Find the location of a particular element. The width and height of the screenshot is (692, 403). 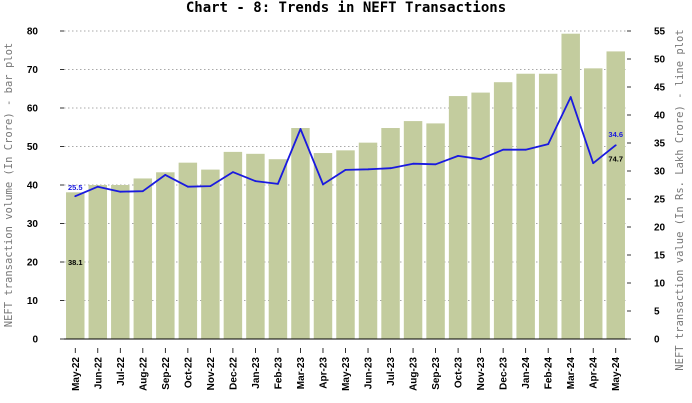

x-tick-label-Jun-23: Jun-23 is located at coordinates (369, 373).